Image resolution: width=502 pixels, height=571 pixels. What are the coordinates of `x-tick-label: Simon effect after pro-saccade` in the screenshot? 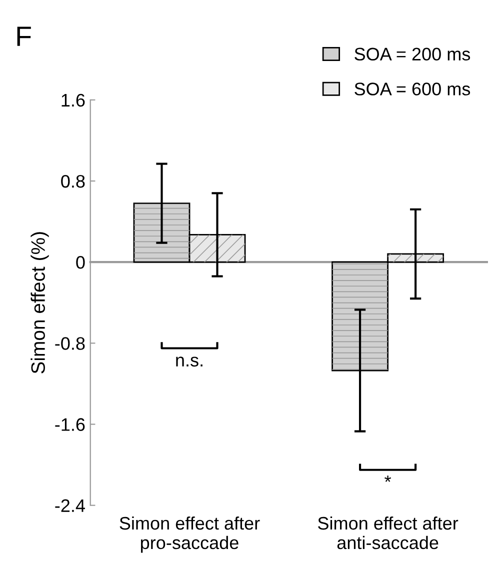 It's located at (190, 534).